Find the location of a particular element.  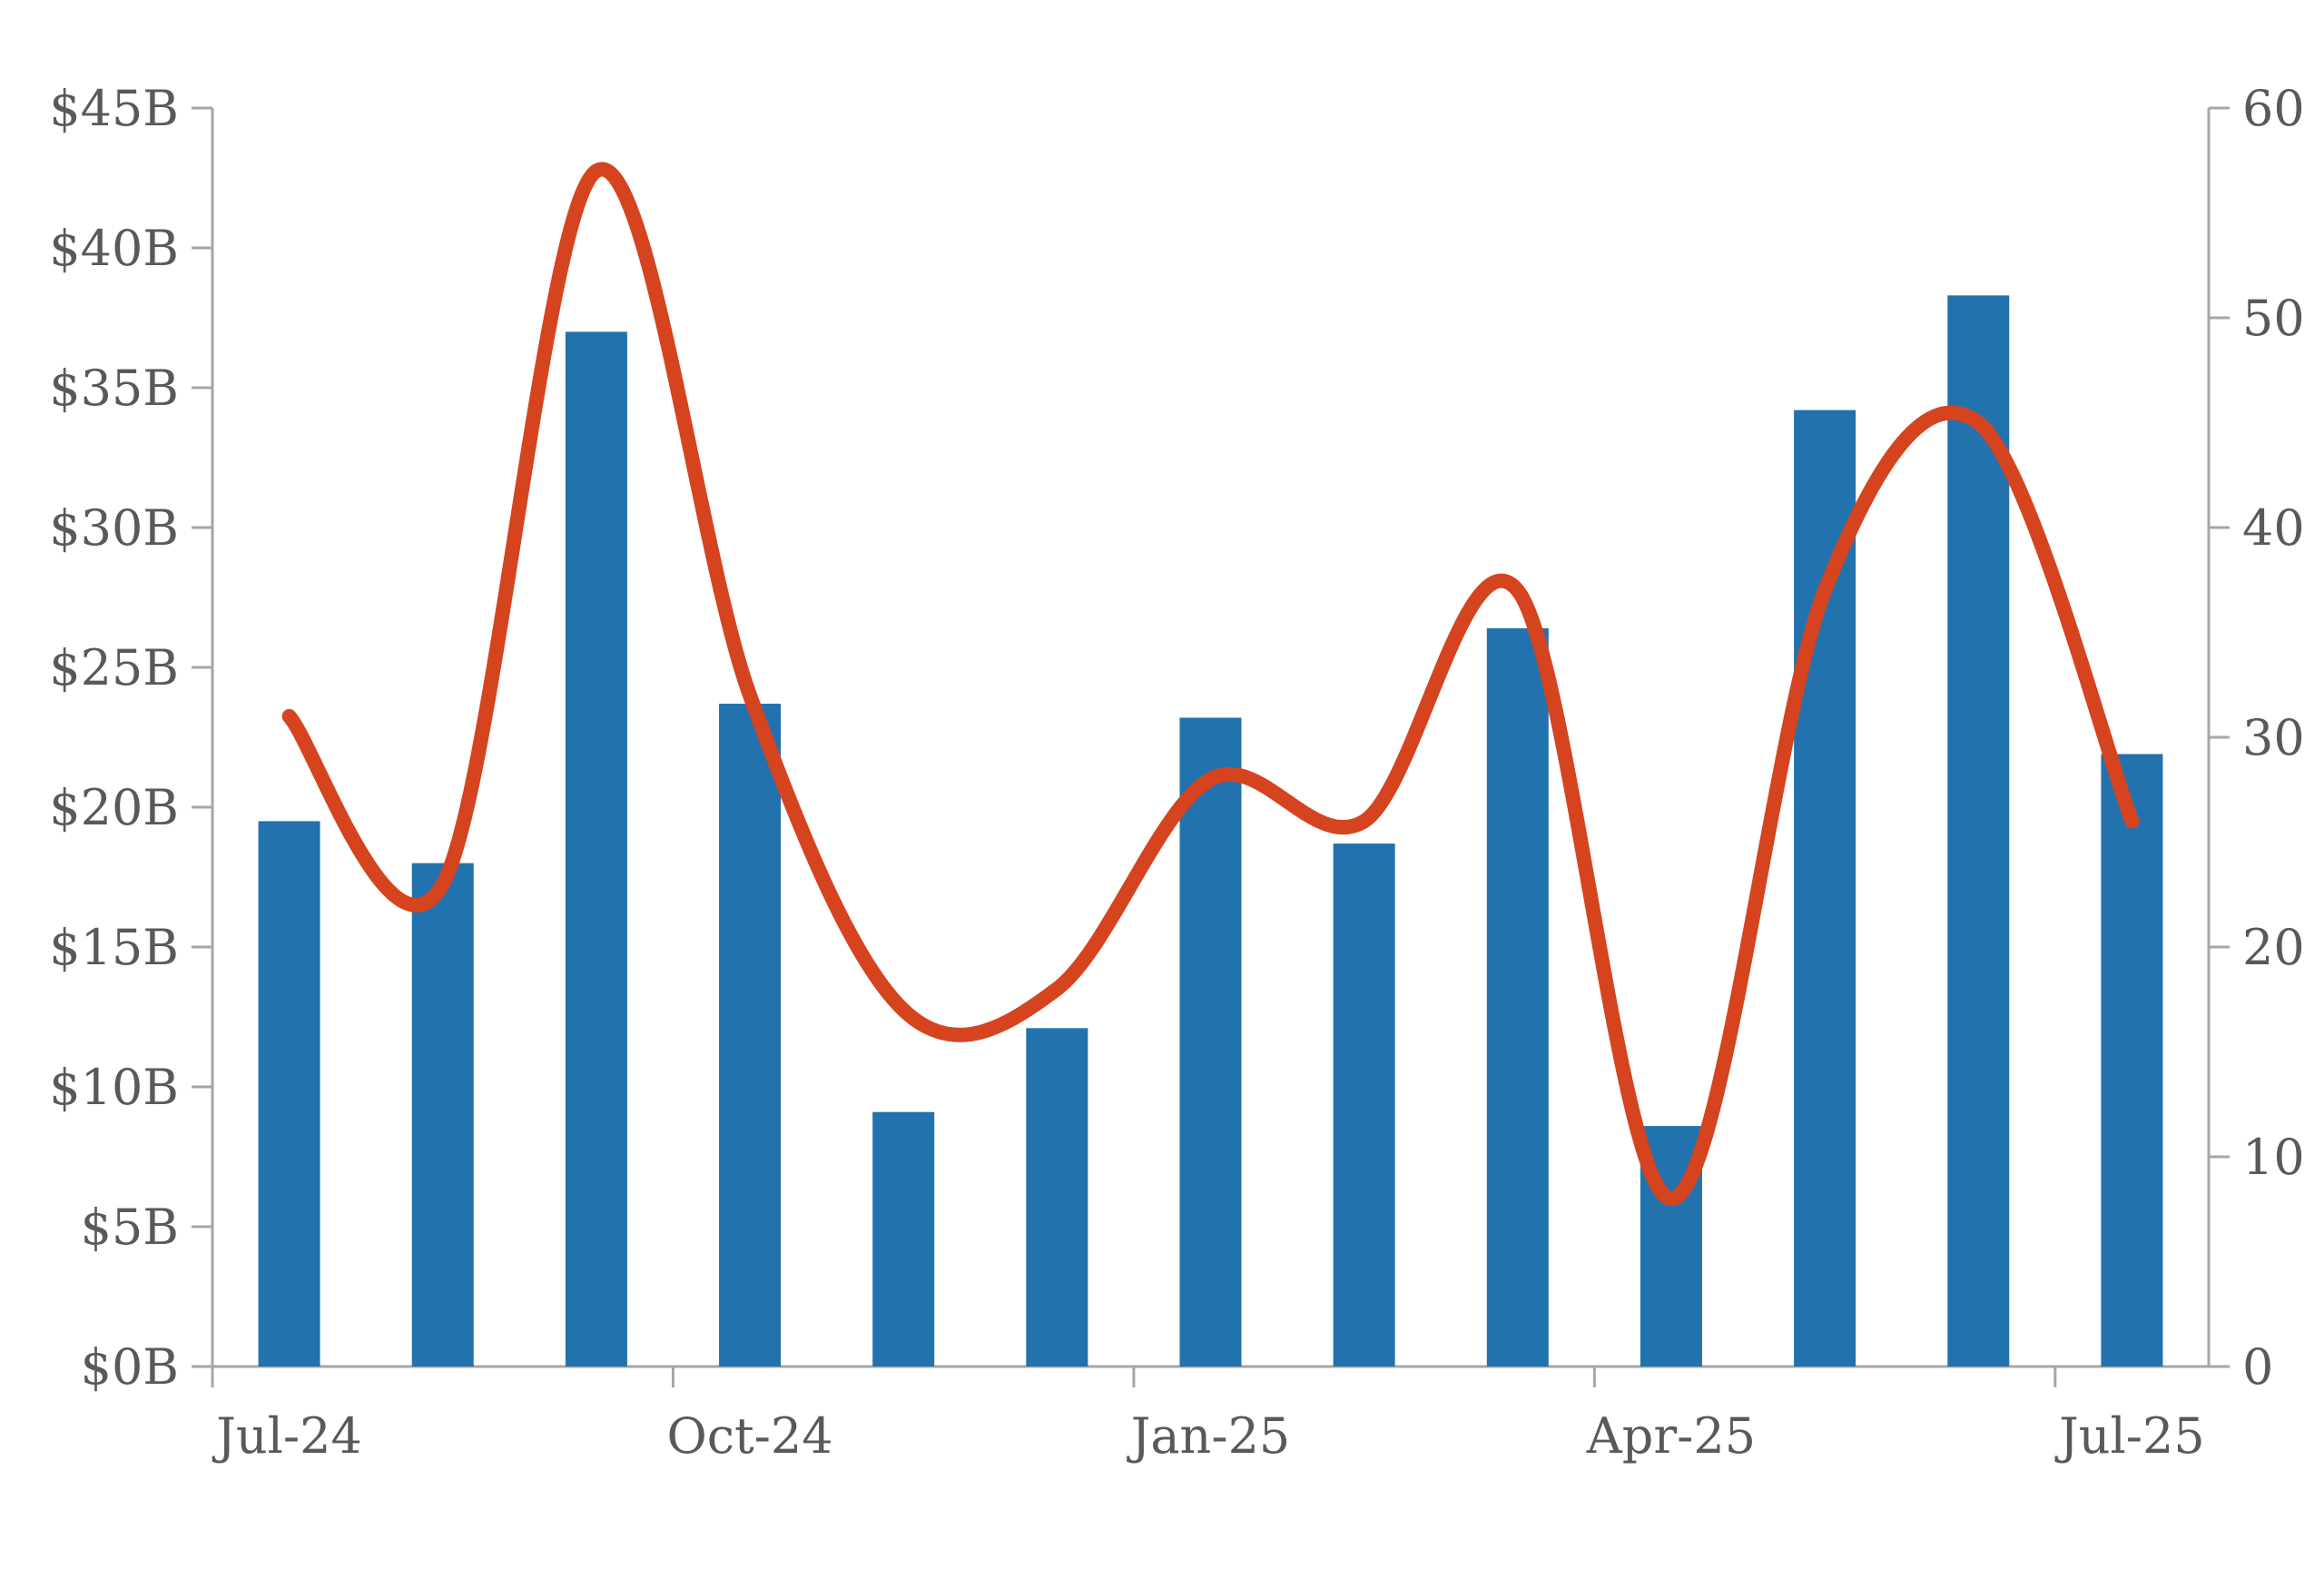

x-axis-tick-label: Jan-25 is located at coordinates (1209, 1436).